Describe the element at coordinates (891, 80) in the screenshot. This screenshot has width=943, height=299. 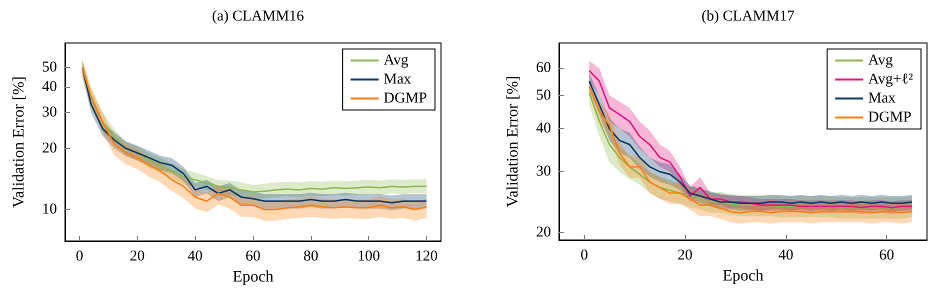
I see `legend-label: Avg+ℓ²` at that location.